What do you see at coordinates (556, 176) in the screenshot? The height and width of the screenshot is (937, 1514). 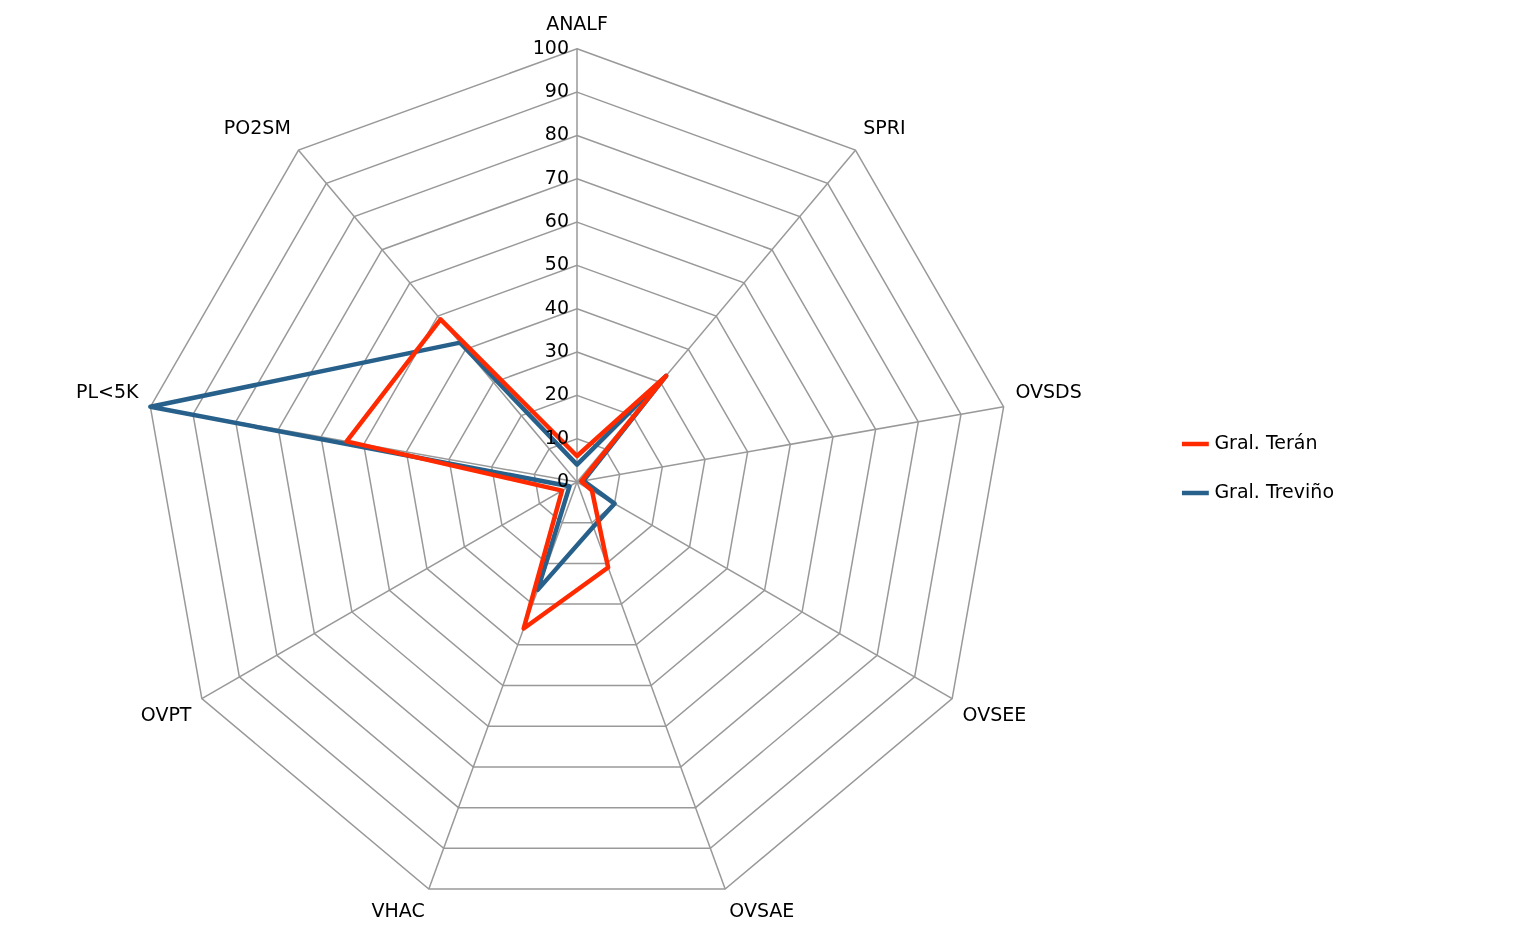 I see `y-tick-label: 70` at bounding box center [556, 176].